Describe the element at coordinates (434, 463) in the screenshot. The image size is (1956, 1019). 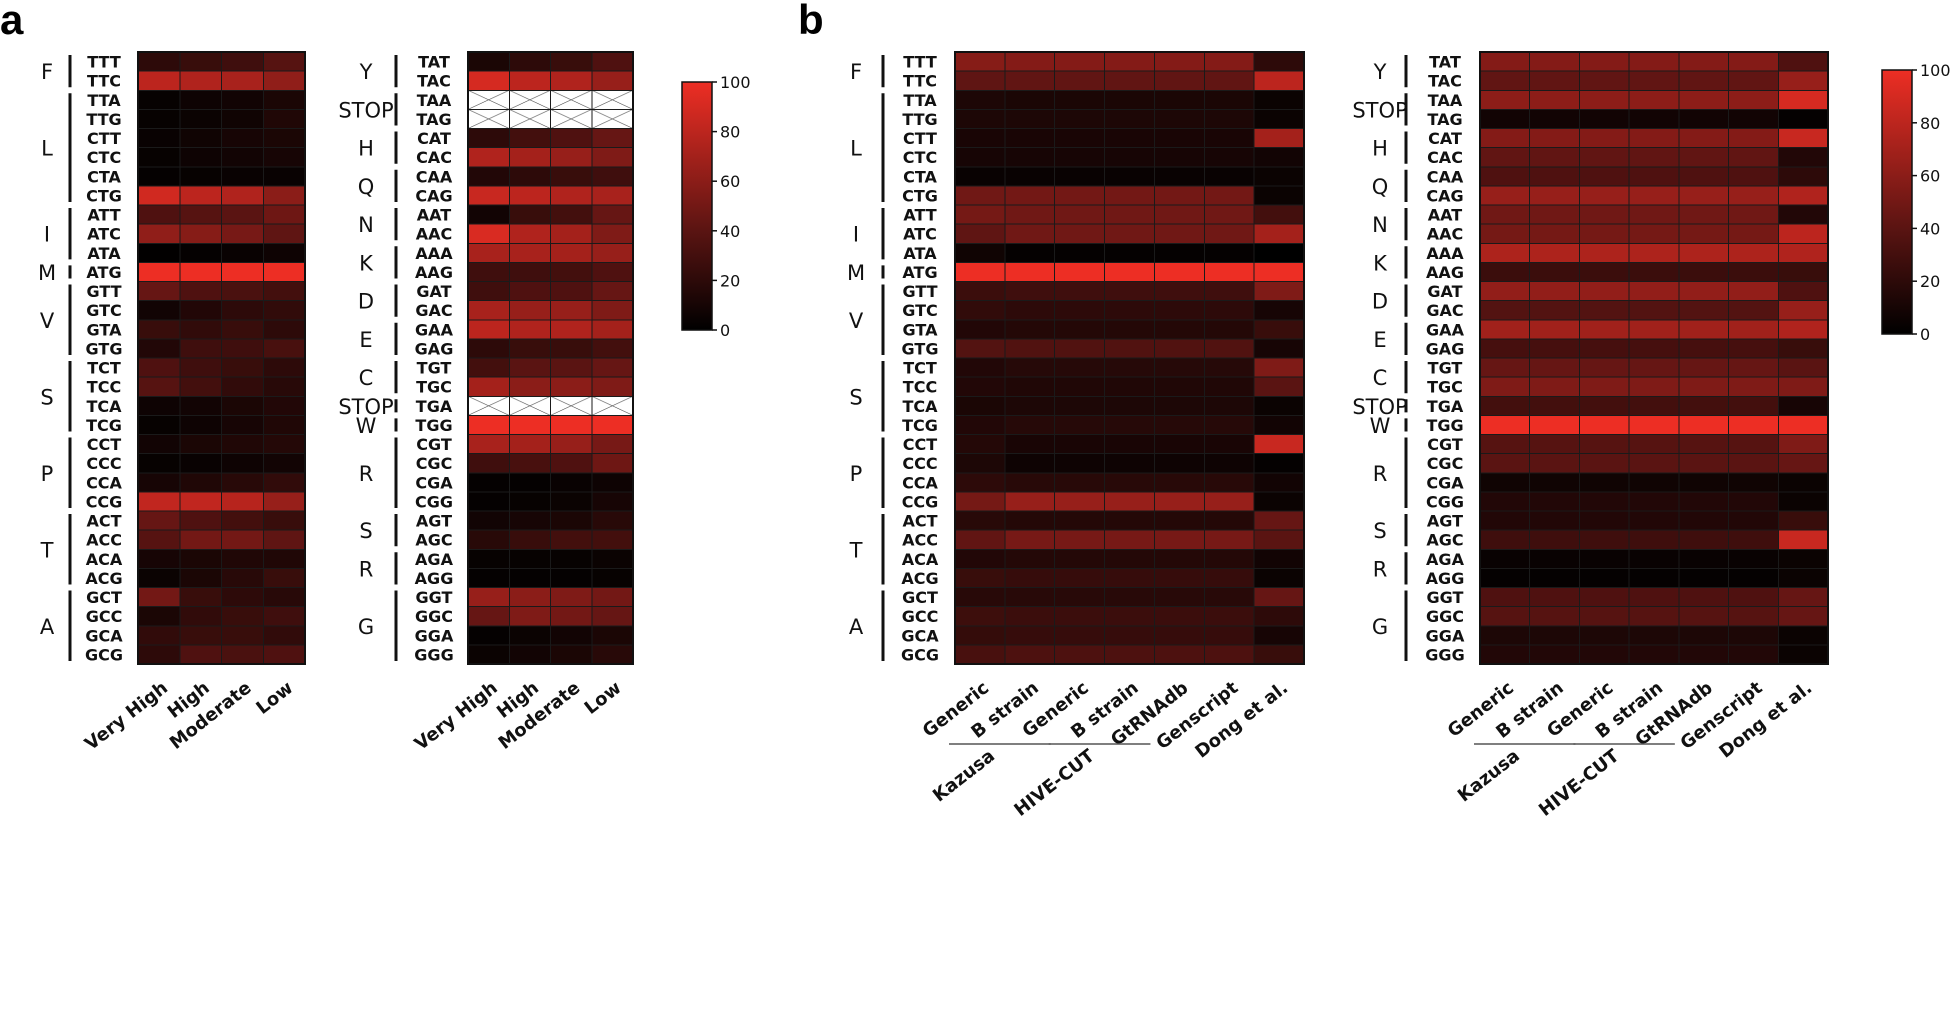
I see `codon-label: CGC` at that location.